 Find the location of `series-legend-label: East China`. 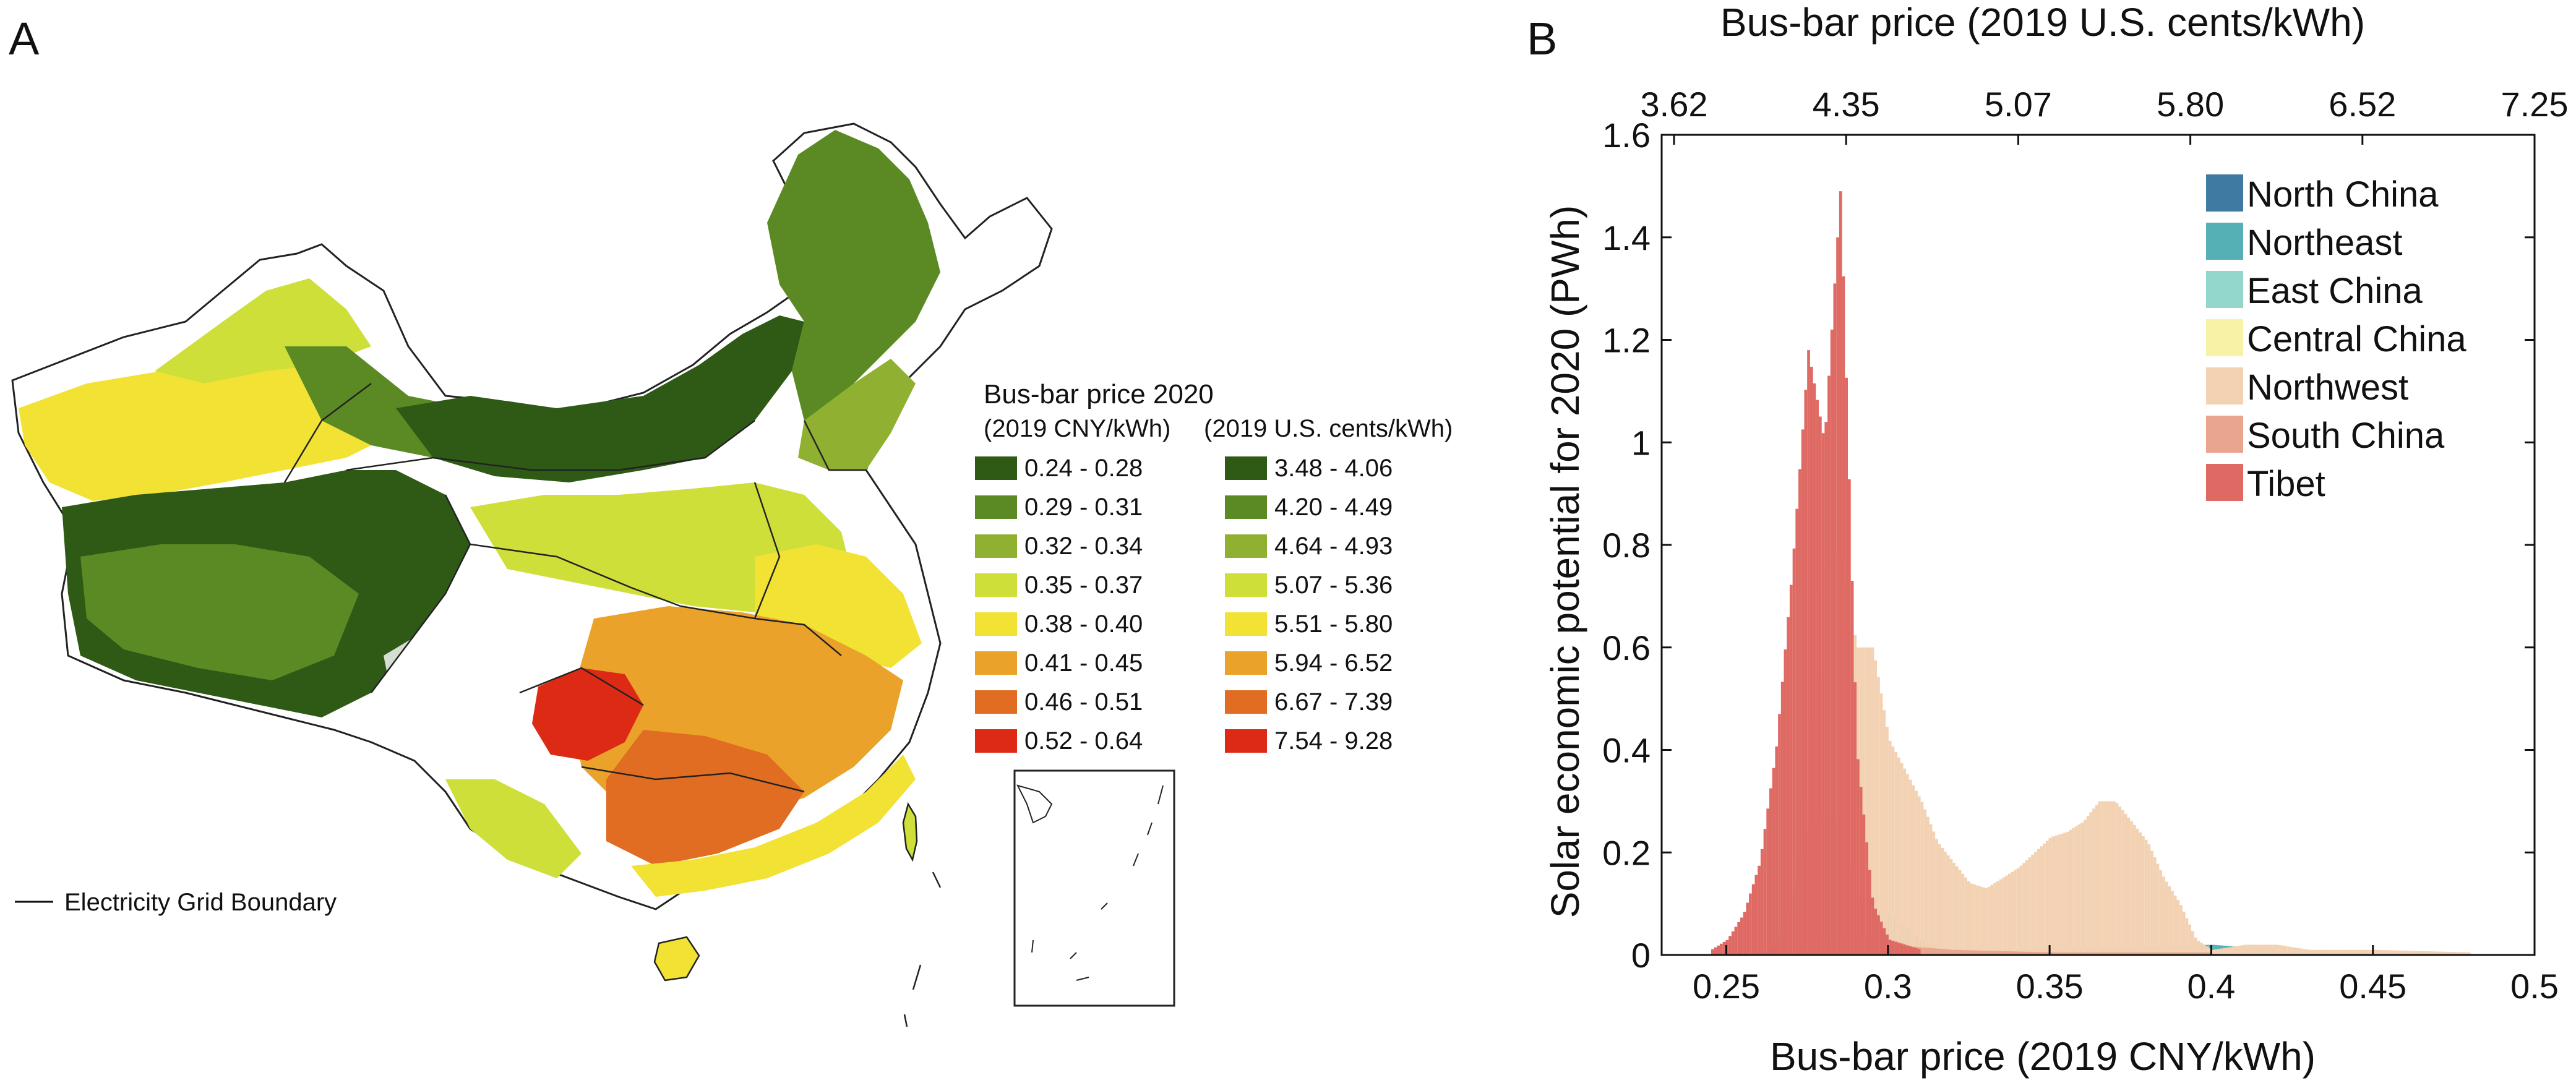

series-legend-label: East China is located at coordinates (2335, 291).